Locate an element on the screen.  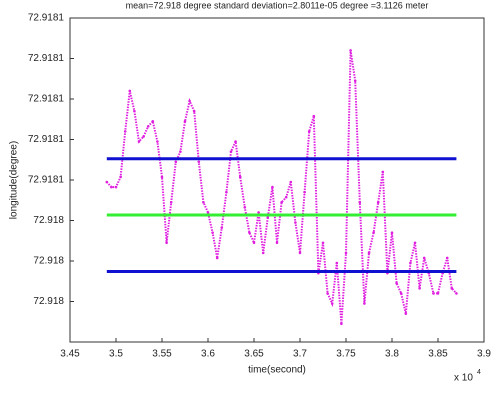
x-multiplier-exponent: 4 is located at coordinates (479, 372).